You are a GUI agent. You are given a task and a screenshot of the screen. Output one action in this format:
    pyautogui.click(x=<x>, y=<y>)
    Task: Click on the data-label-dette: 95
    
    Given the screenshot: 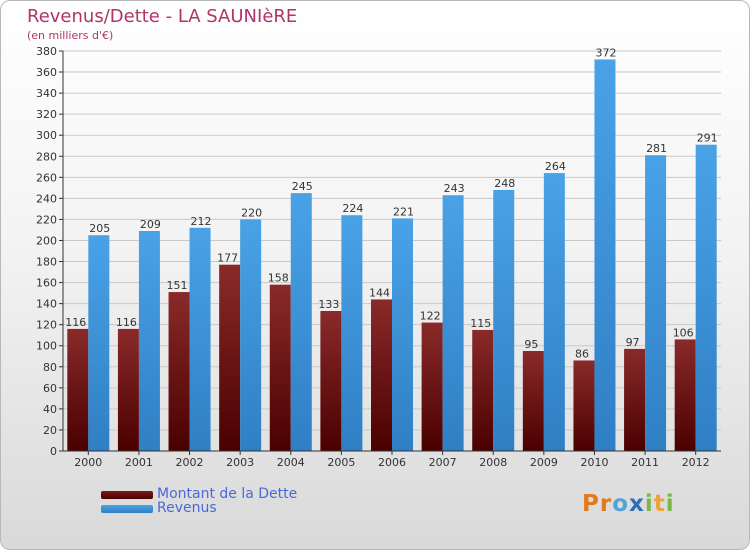 What is the action you would take?
    pyautogui.click(x=531, y=344)
    